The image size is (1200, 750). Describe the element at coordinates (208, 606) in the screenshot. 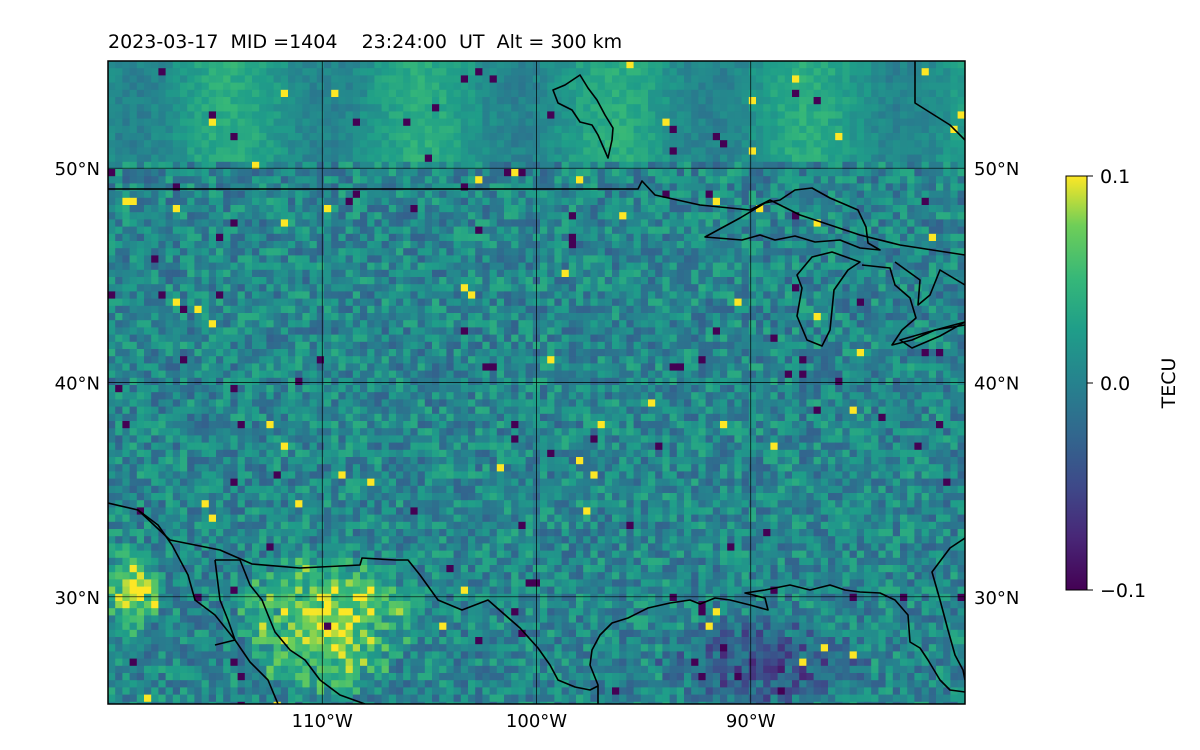

I see `baja-california` at that location.